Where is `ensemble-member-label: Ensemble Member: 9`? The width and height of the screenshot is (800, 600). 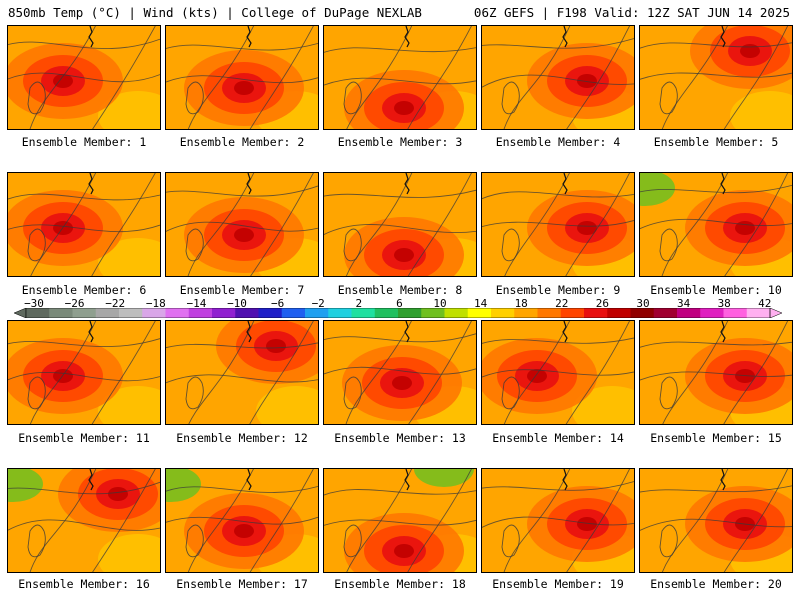
ensemble-member-label: Ensemble Member: 9 is located at coordinates (558, 290).